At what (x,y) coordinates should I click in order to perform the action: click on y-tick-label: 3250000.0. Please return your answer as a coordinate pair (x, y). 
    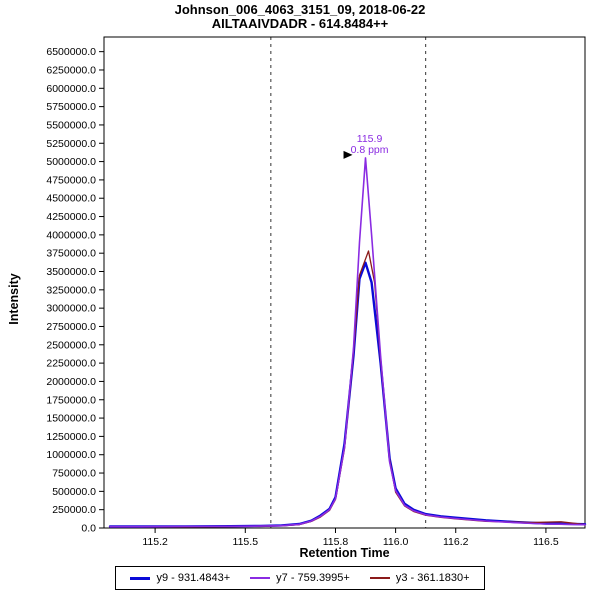
    Looking at the image, I should click on (71, 290).